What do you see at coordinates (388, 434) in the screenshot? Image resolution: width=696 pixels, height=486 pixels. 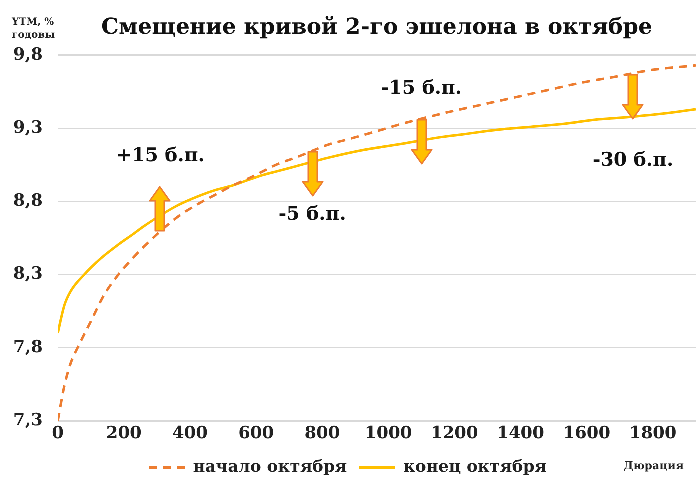 I see `x-tick-label: 1000` at bounding box center [388, 434].